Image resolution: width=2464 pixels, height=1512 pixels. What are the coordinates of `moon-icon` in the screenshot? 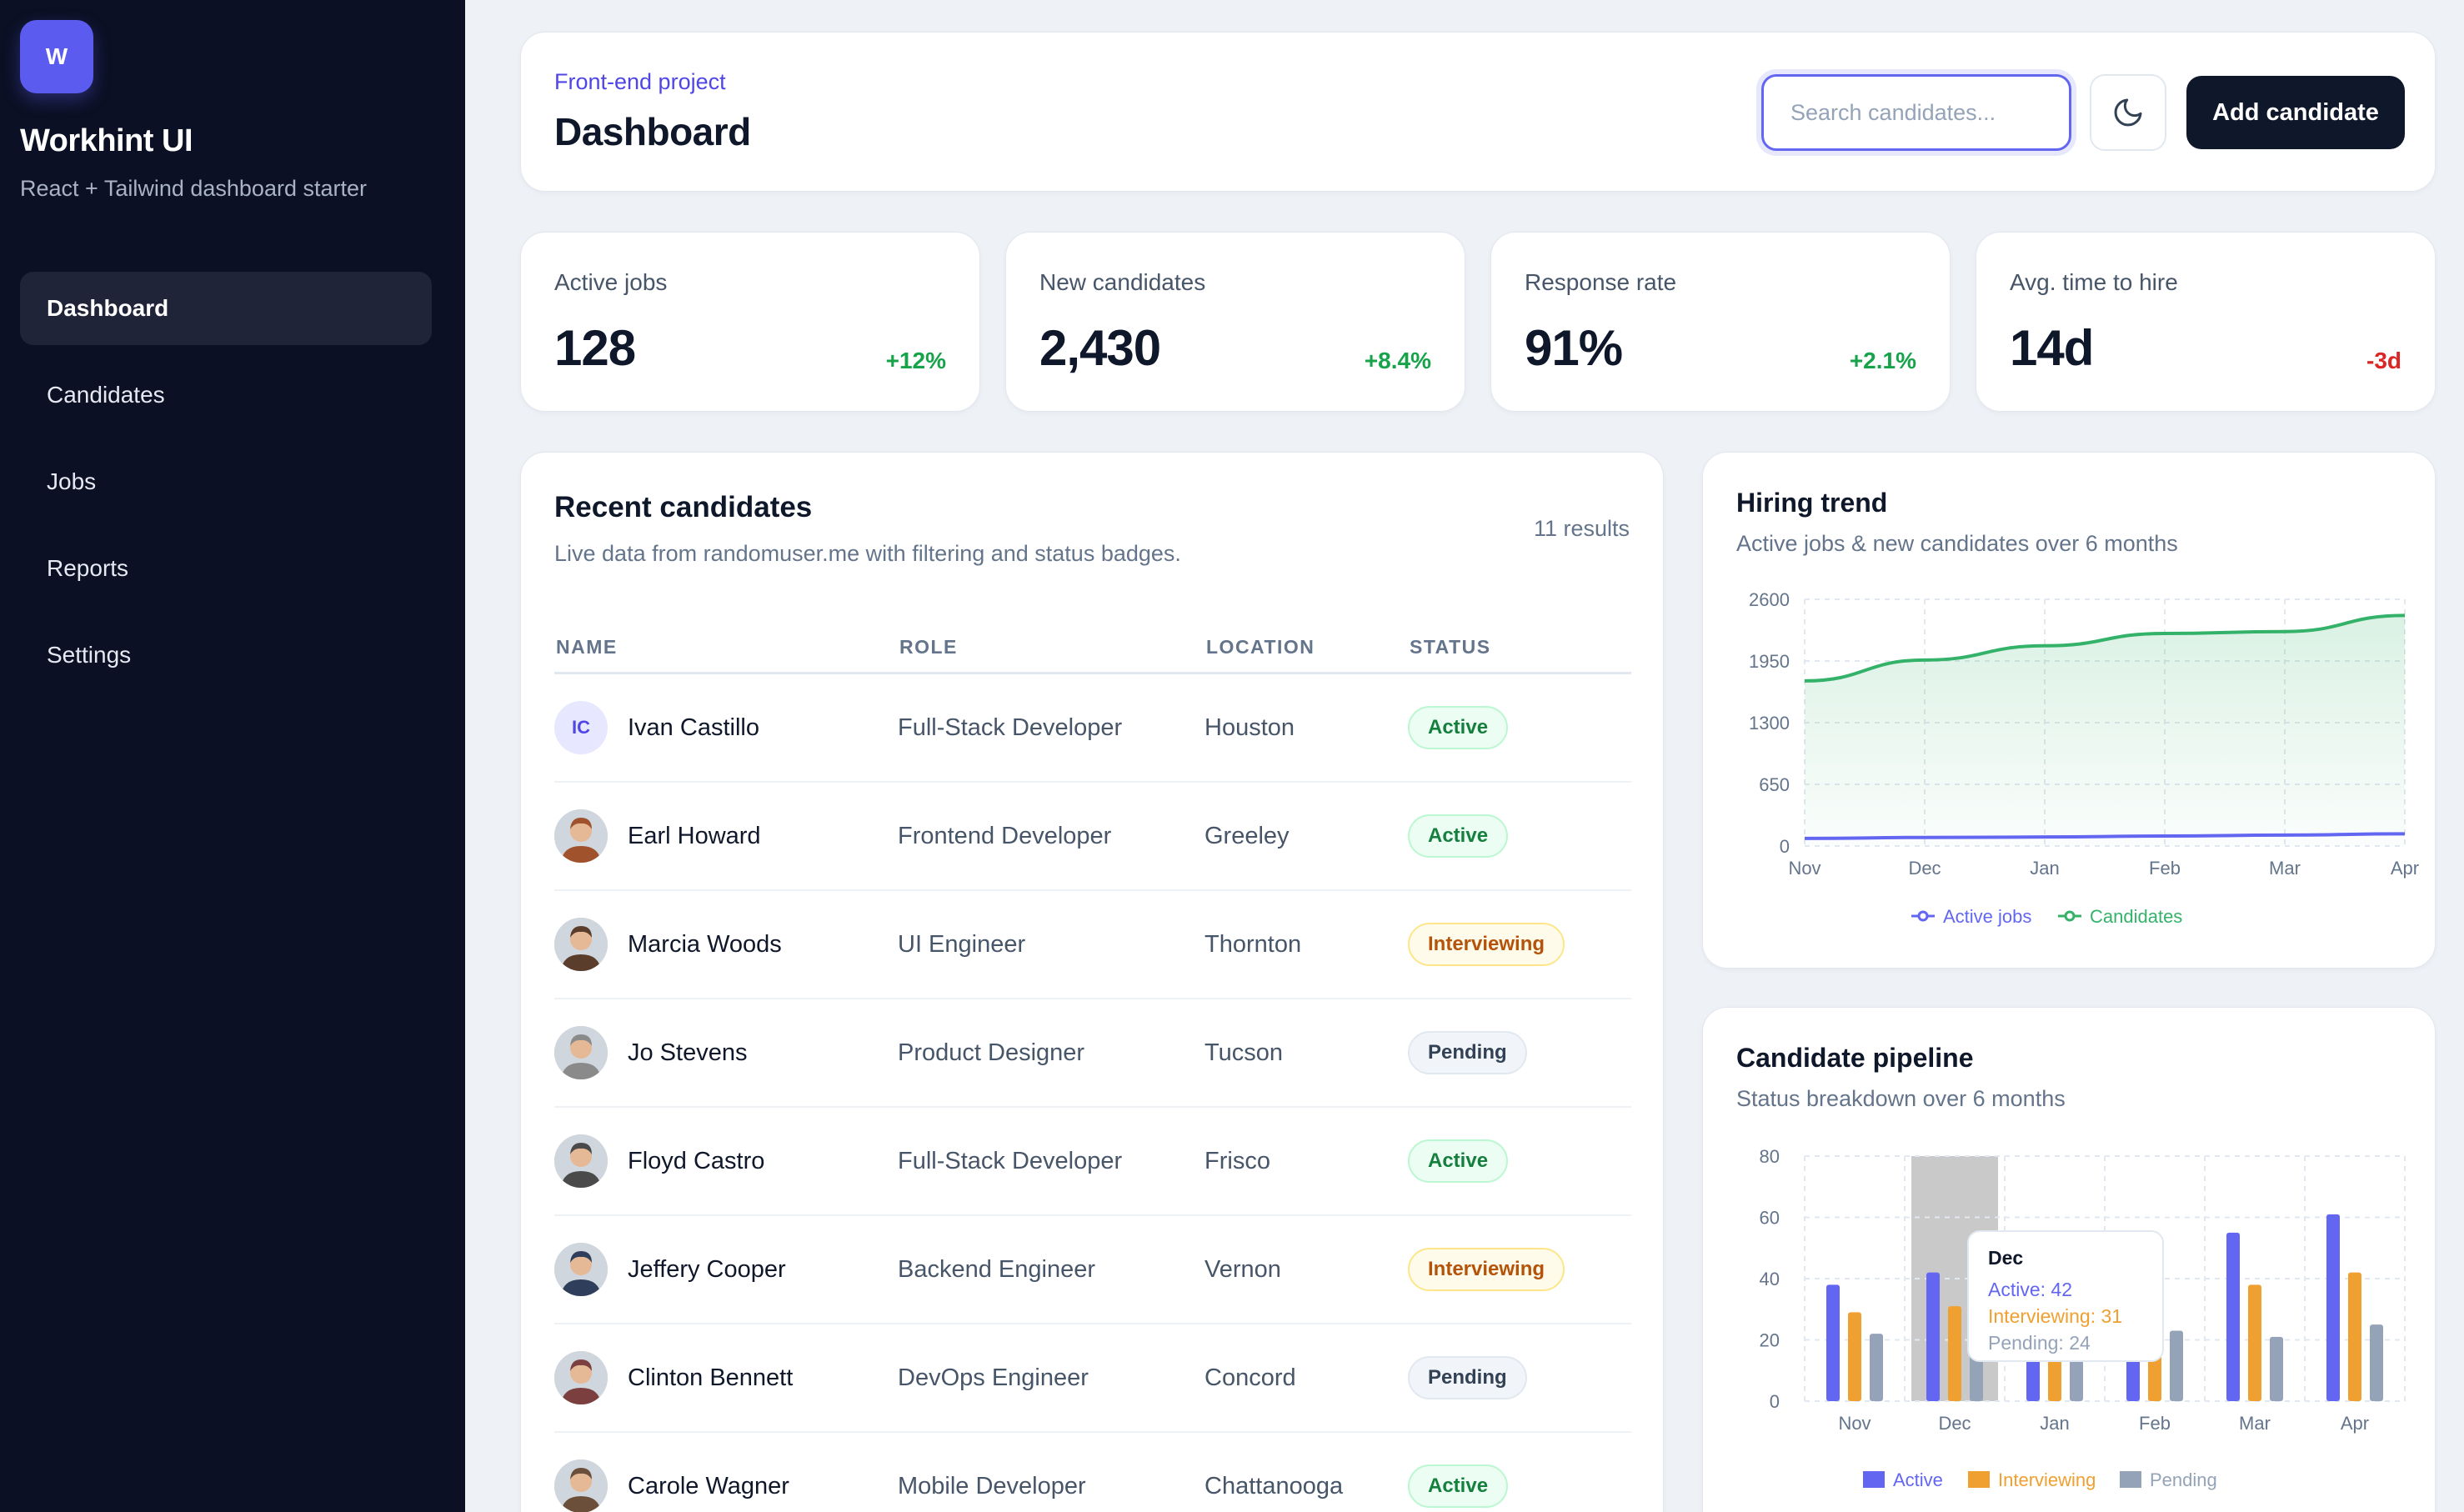 It's located at (2128, 113).